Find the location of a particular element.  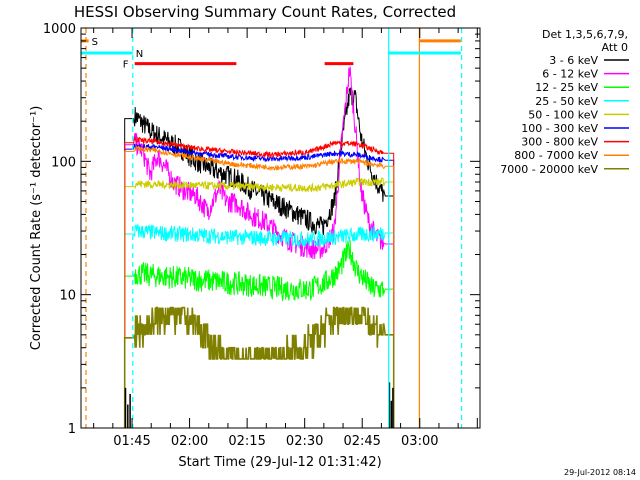

legend-label: 50 - 100 keV is located at coordinates (563, 114).